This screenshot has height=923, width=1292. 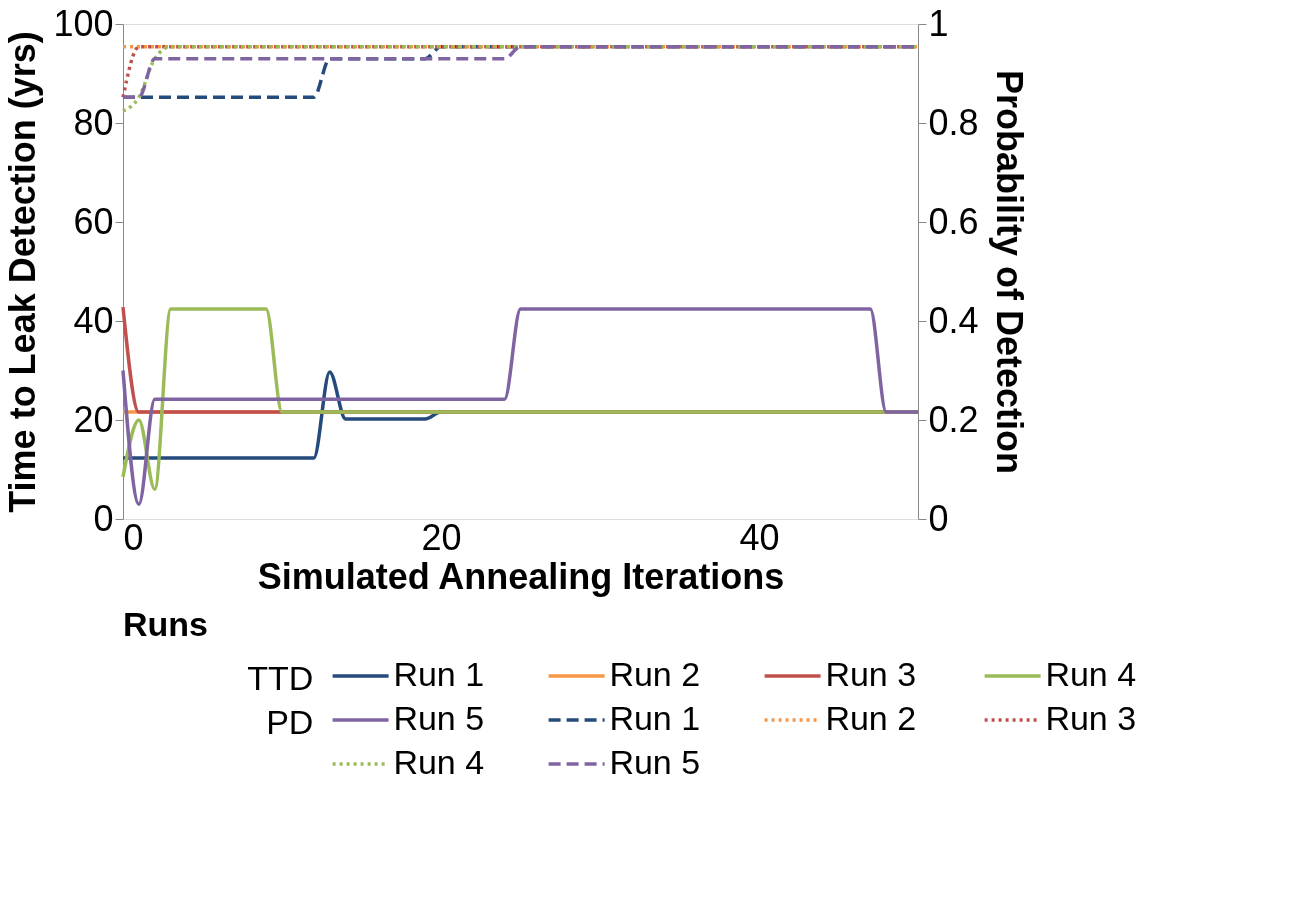 What do you see at coordinates (441, 537) in the screenshot?
I see `x-tick-label: 20` at bounding box center [441, 537].